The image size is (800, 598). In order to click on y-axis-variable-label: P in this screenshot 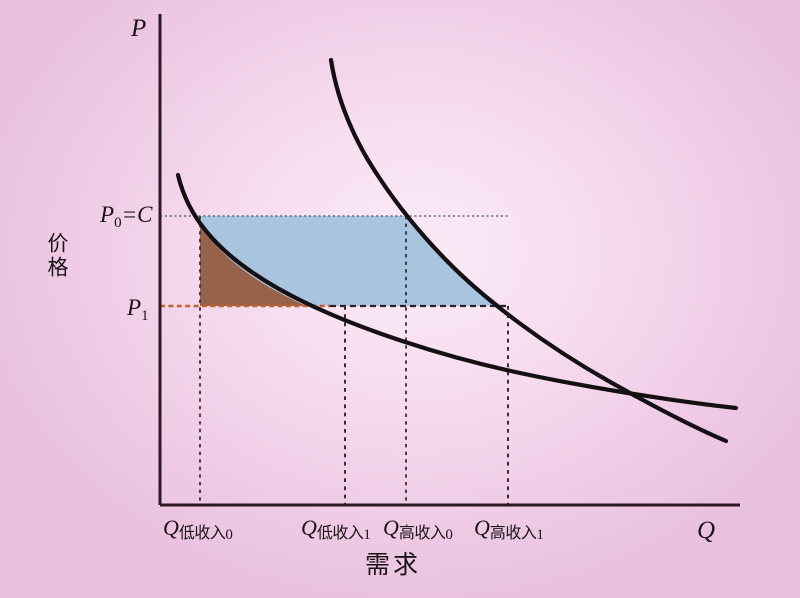, I will do `click(139, 28)`.